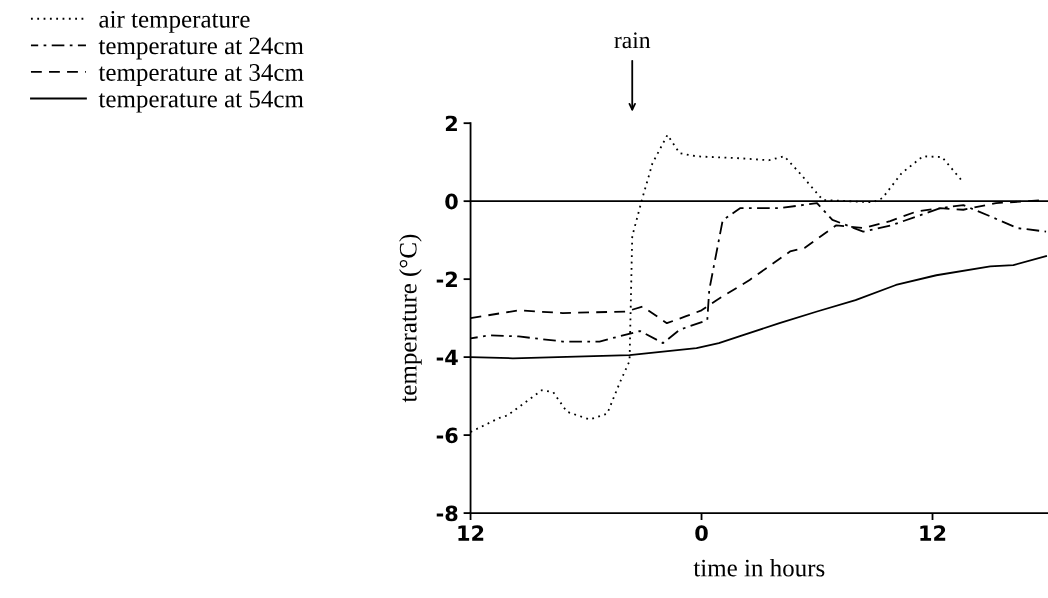 This screenshot has height=598, width=1048. Describe the element at coordinates (446, 279) in the screenshot. I see `y-tick-label: -2` at that location.